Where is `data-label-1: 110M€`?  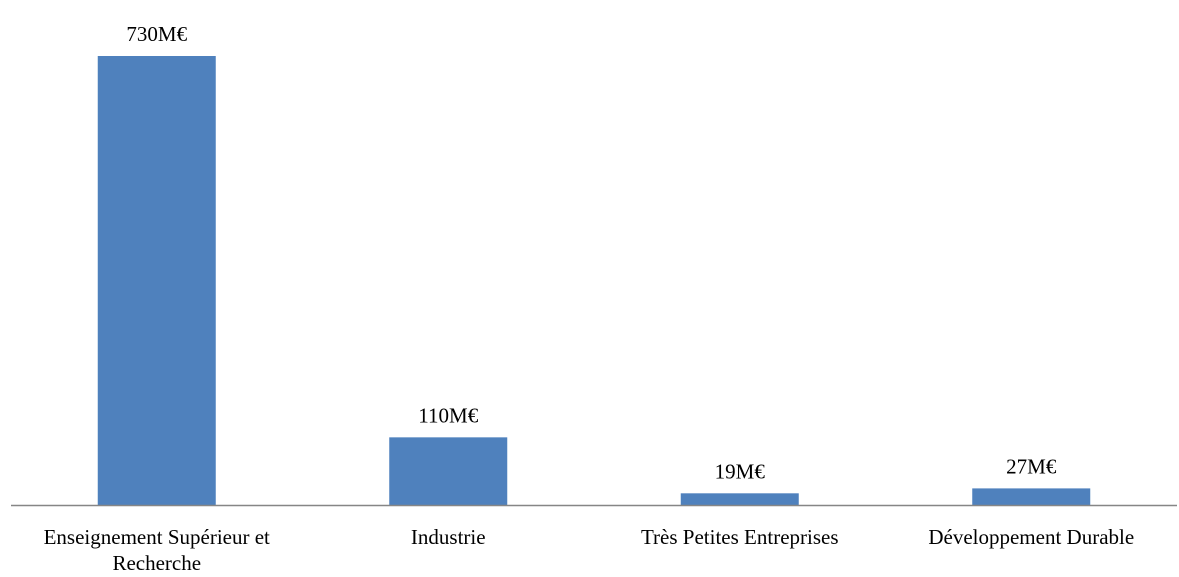 data-label-1: 110M€ is located at coordinates (448, 415).